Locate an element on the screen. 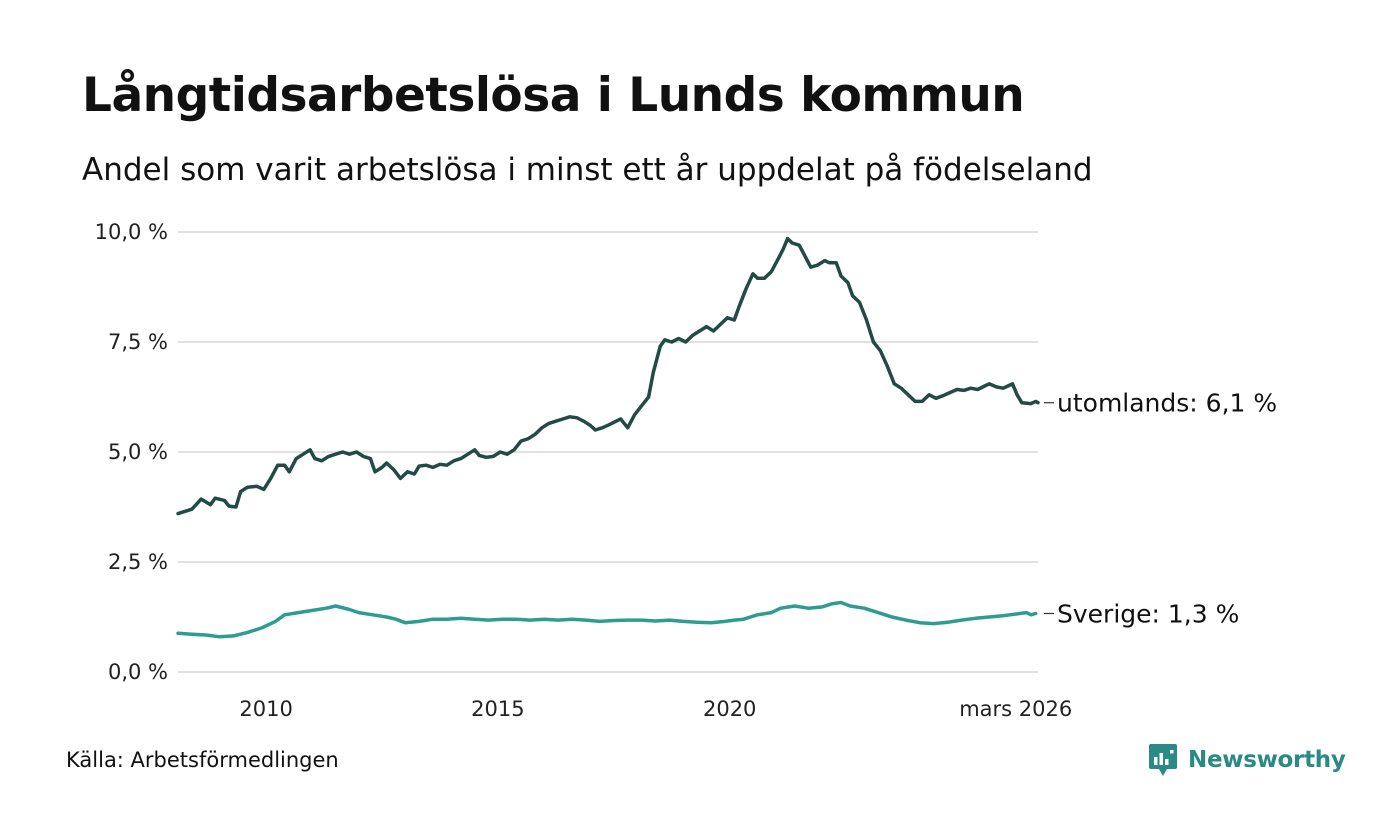 The image size is (1400, 840). series-line-sverige is located at coordinates (607, 619).